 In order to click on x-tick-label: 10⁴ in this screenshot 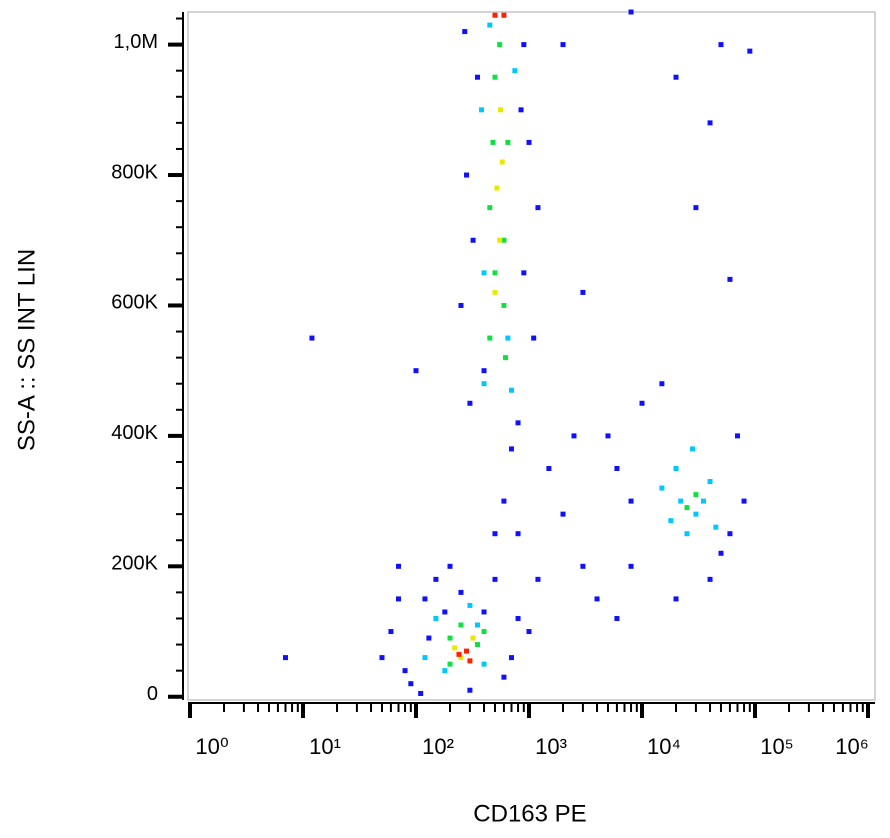, I will do `click(664, 746)`.